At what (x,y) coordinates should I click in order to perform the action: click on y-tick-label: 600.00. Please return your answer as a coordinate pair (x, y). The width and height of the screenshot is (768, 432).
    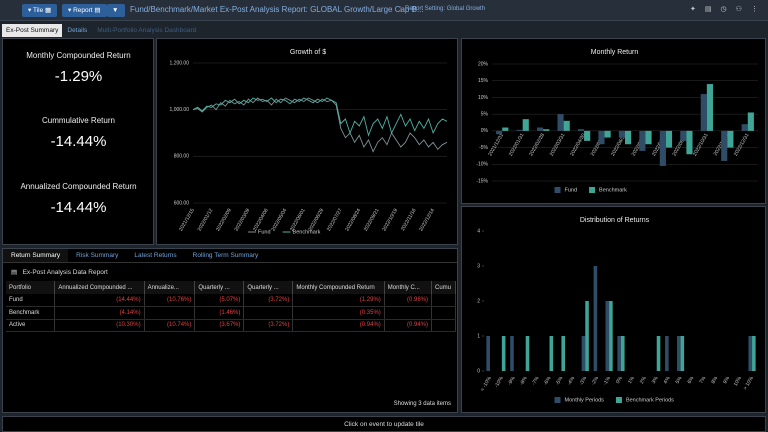
    Looking at the image, I should click on (182, 203).